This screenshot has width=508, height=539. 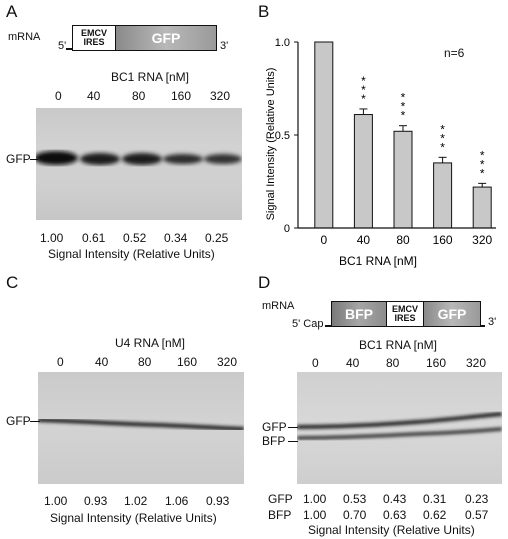 What do you see at coordinates (395, 515) in the screenshot?
I see `intensity-value: 0.63` at bounding box center [395, 515].